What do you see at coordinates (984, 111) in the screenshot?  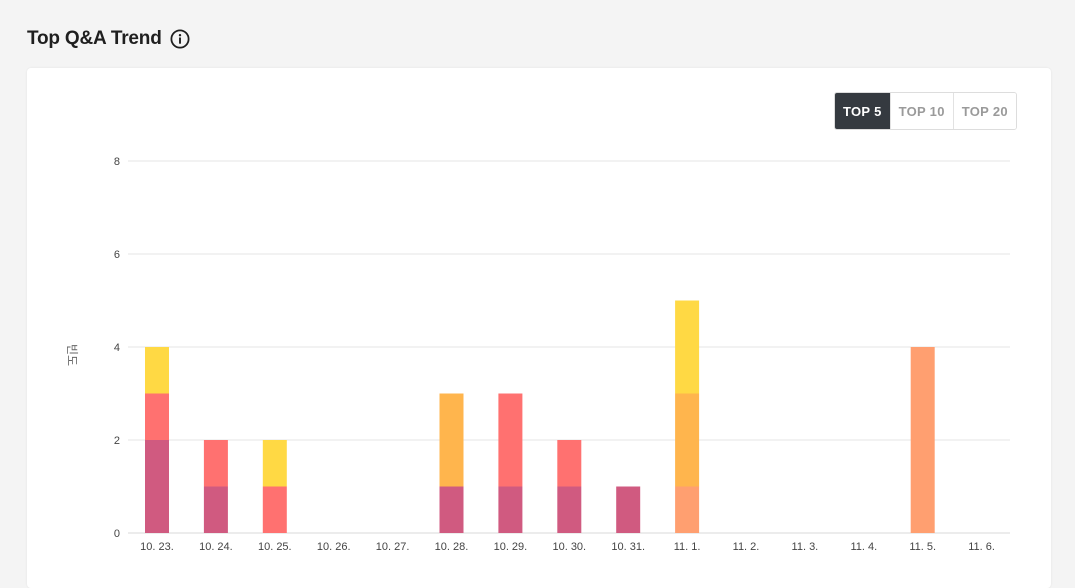 I see `toggle-top-20: TOP 20` at bounding box center [984, 111].